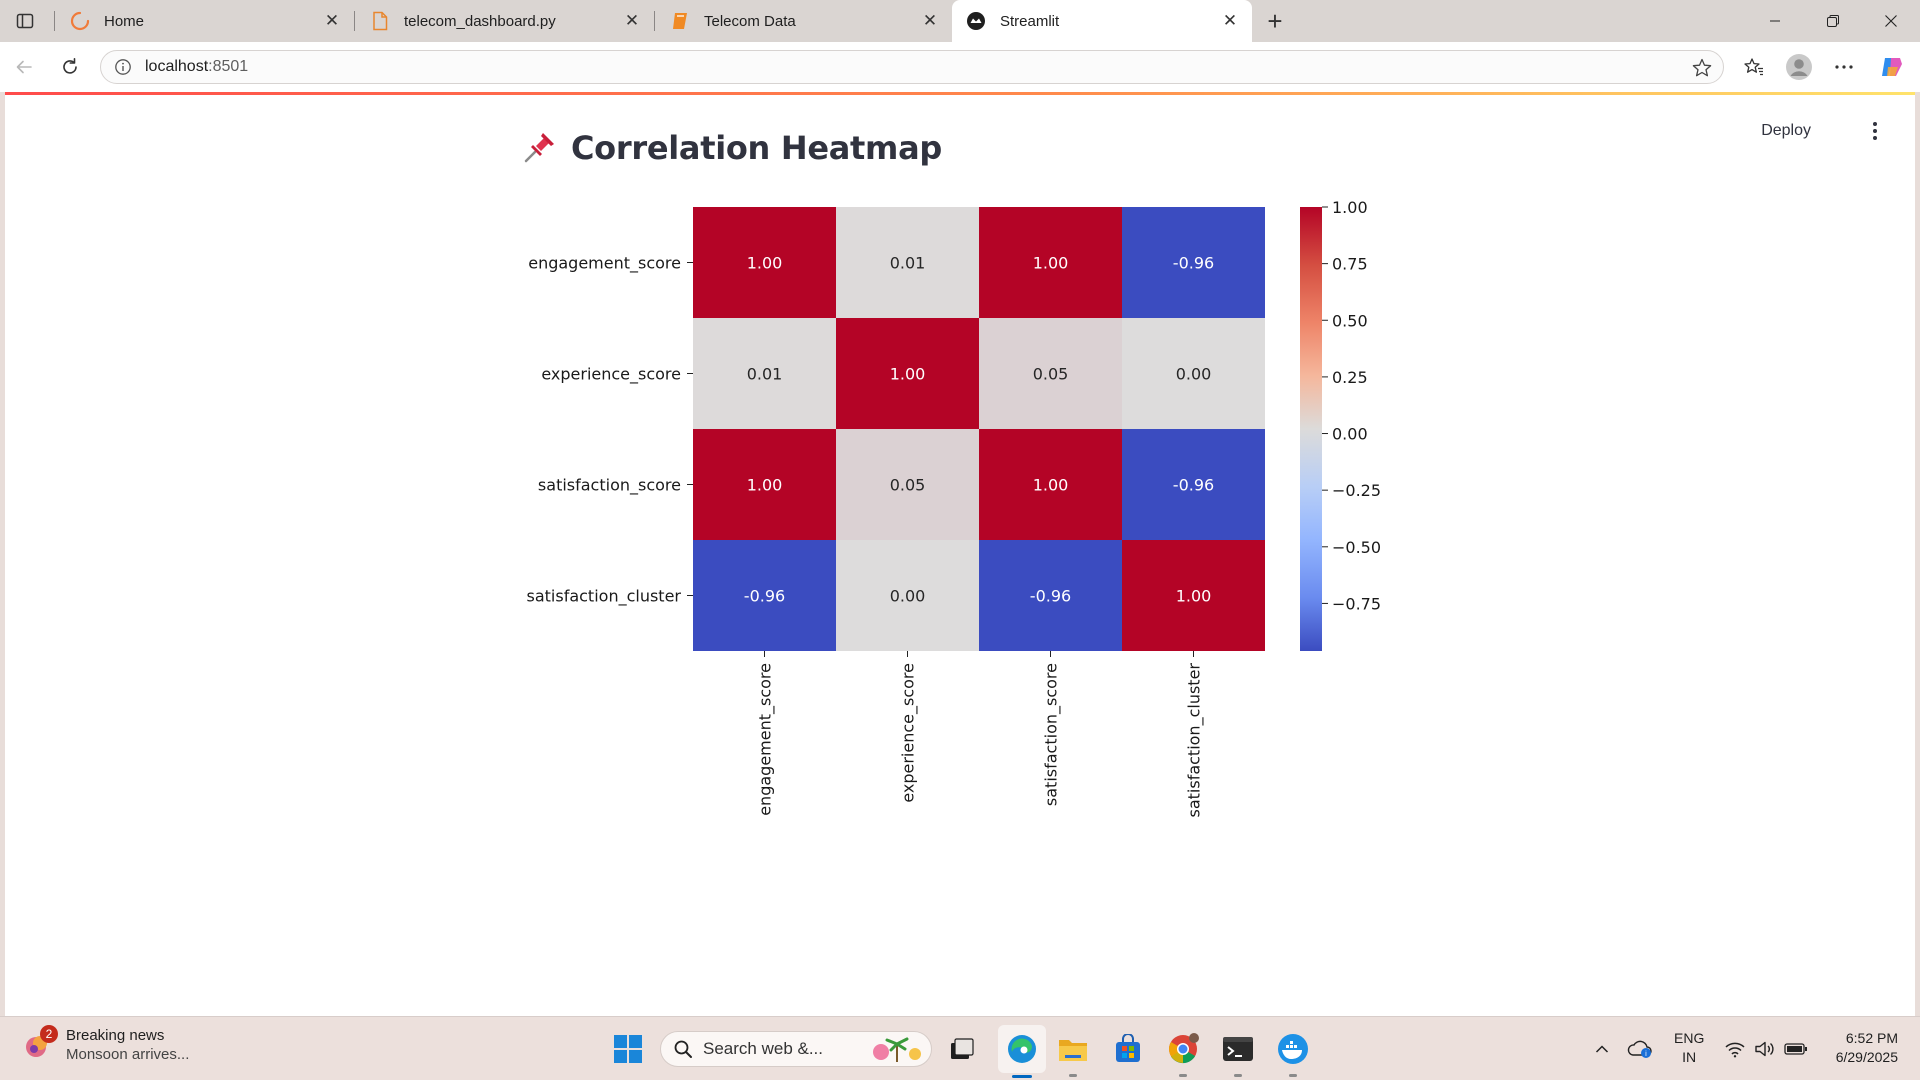  I want to click on url-text: localhost:8501, so click(196, 67).